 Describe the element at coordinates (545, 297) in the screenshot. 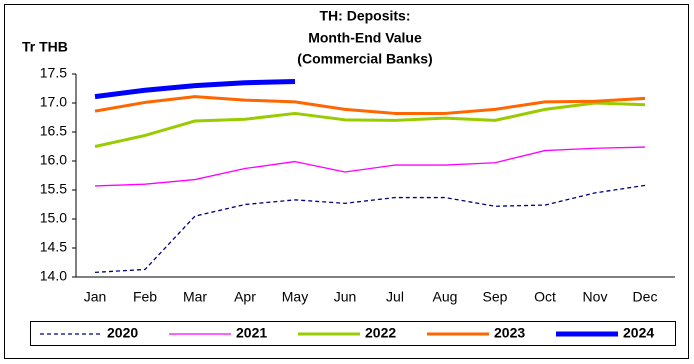

I see `x-tick-label: Oct` at that location.